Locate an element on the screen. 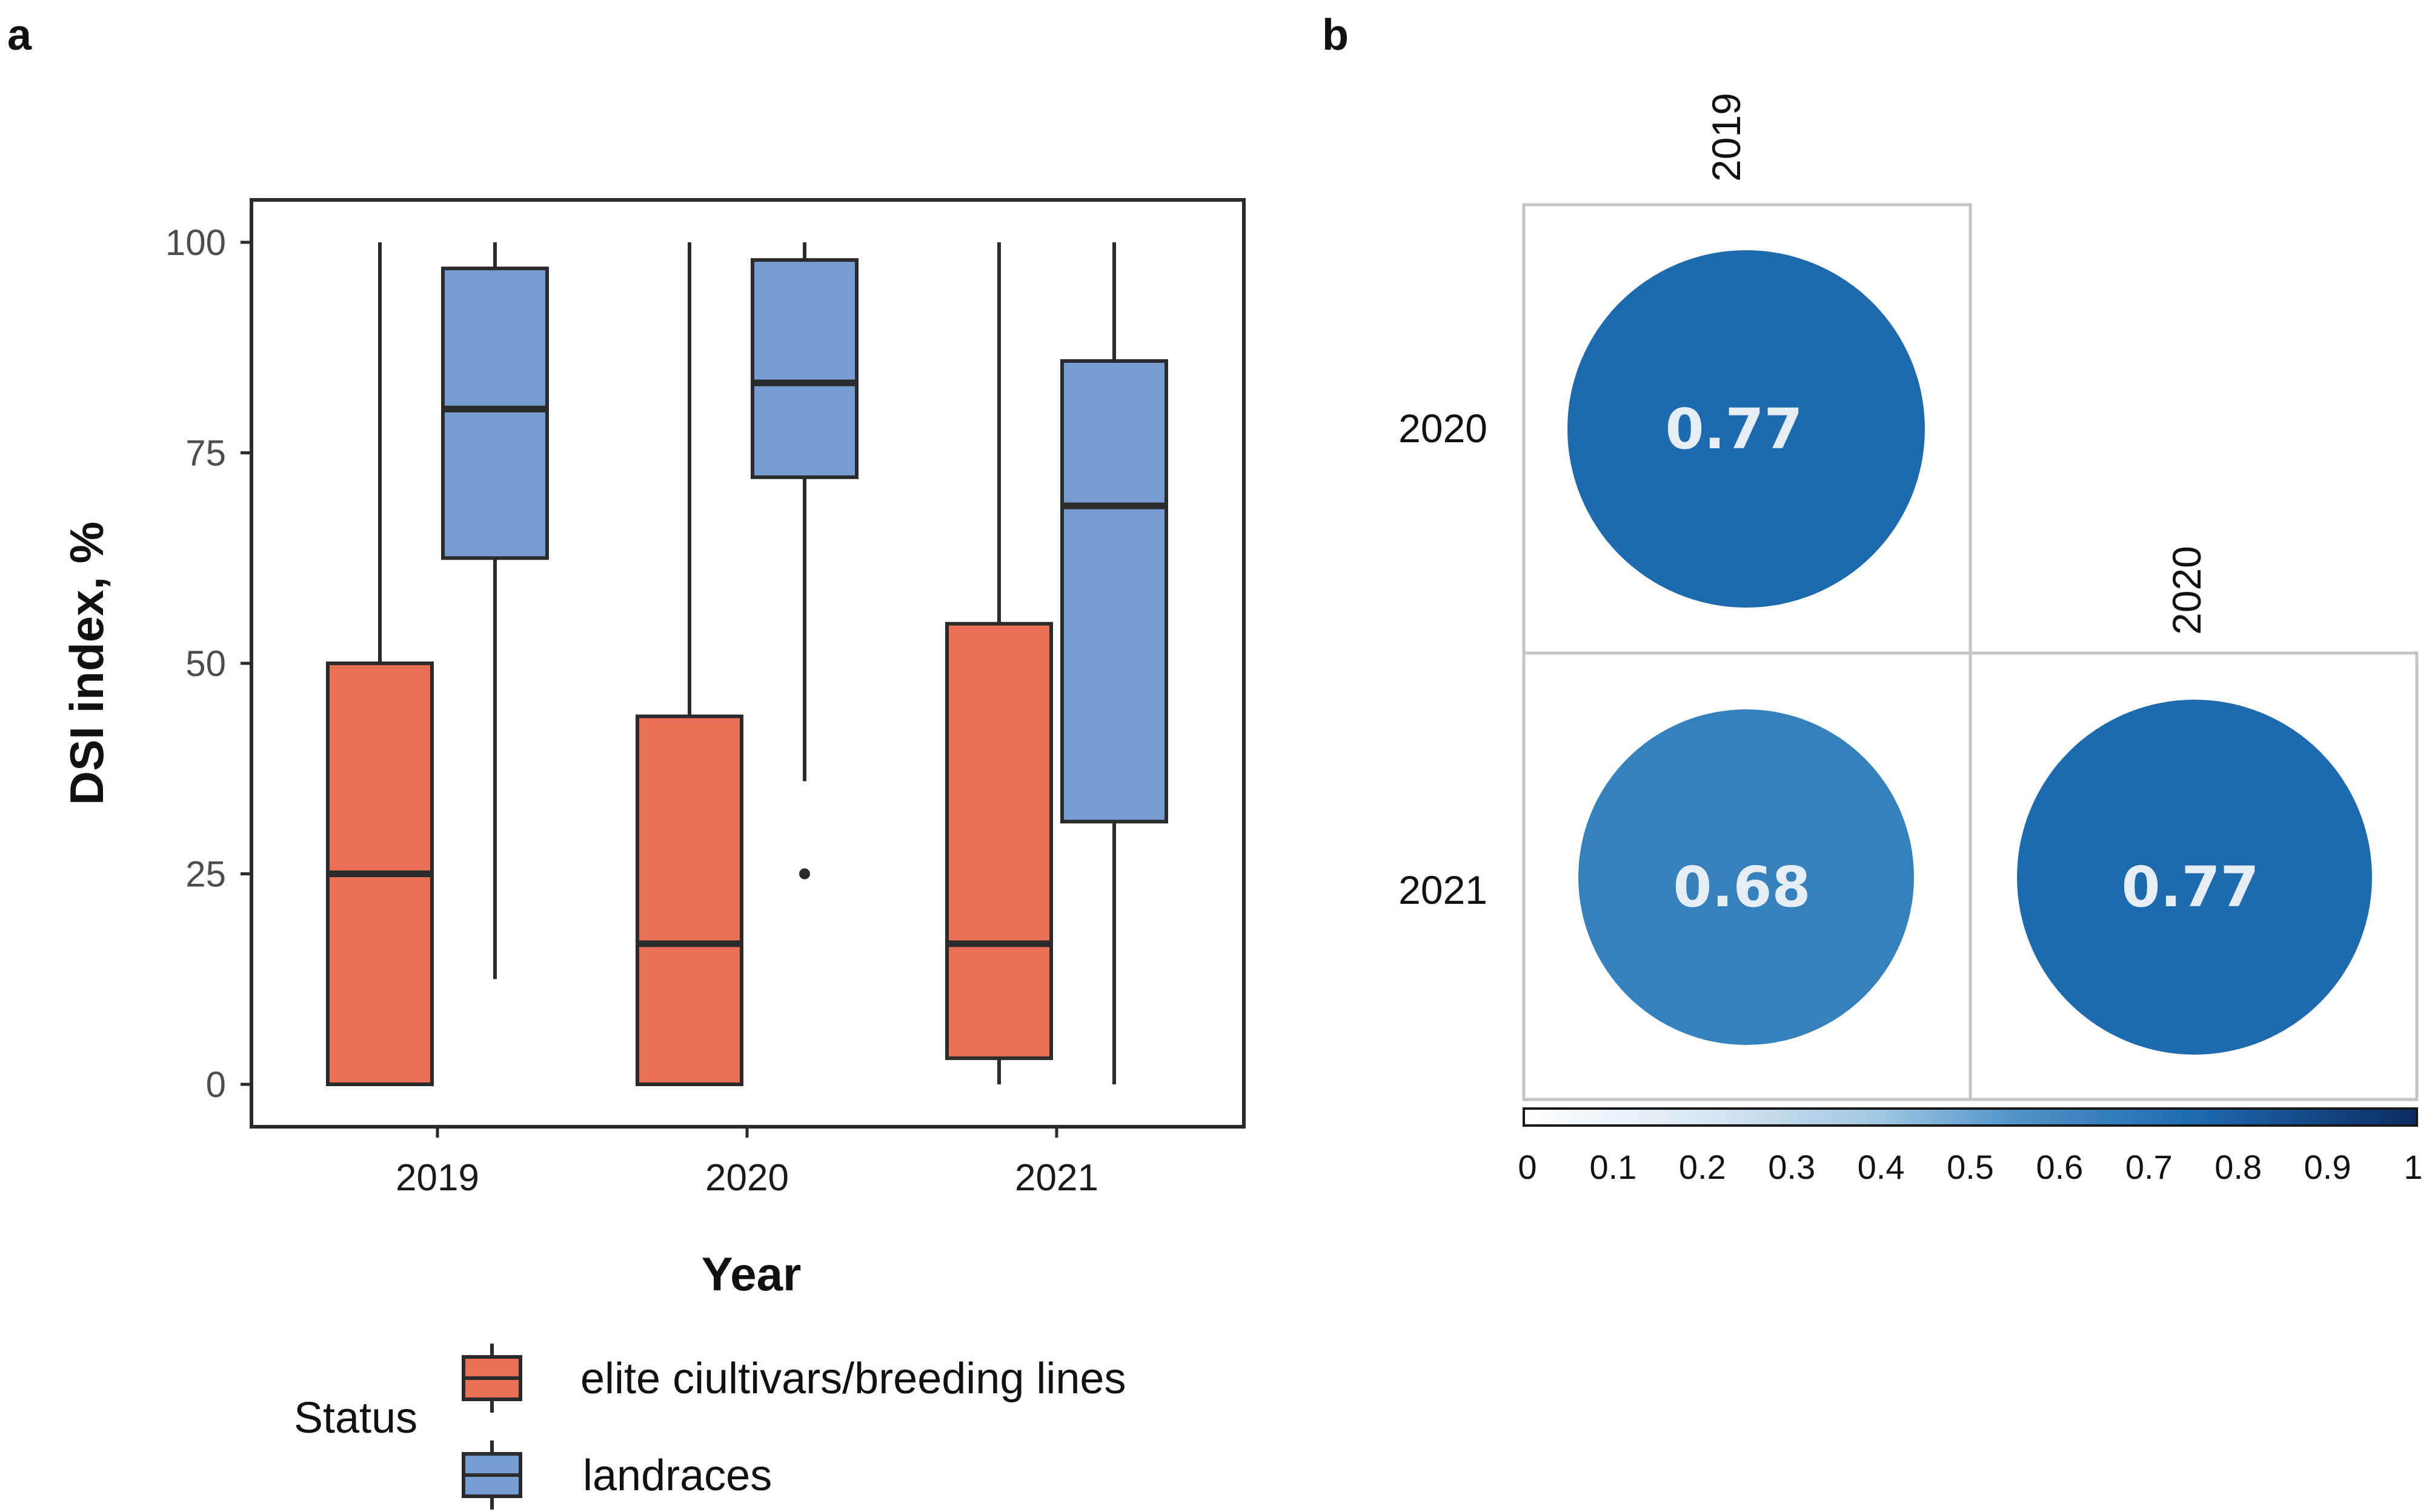 Image resolution: width=2432 pixels, height=1512 pixels. legend-item-landraces: landraces is located at coordinates (617, 1475).